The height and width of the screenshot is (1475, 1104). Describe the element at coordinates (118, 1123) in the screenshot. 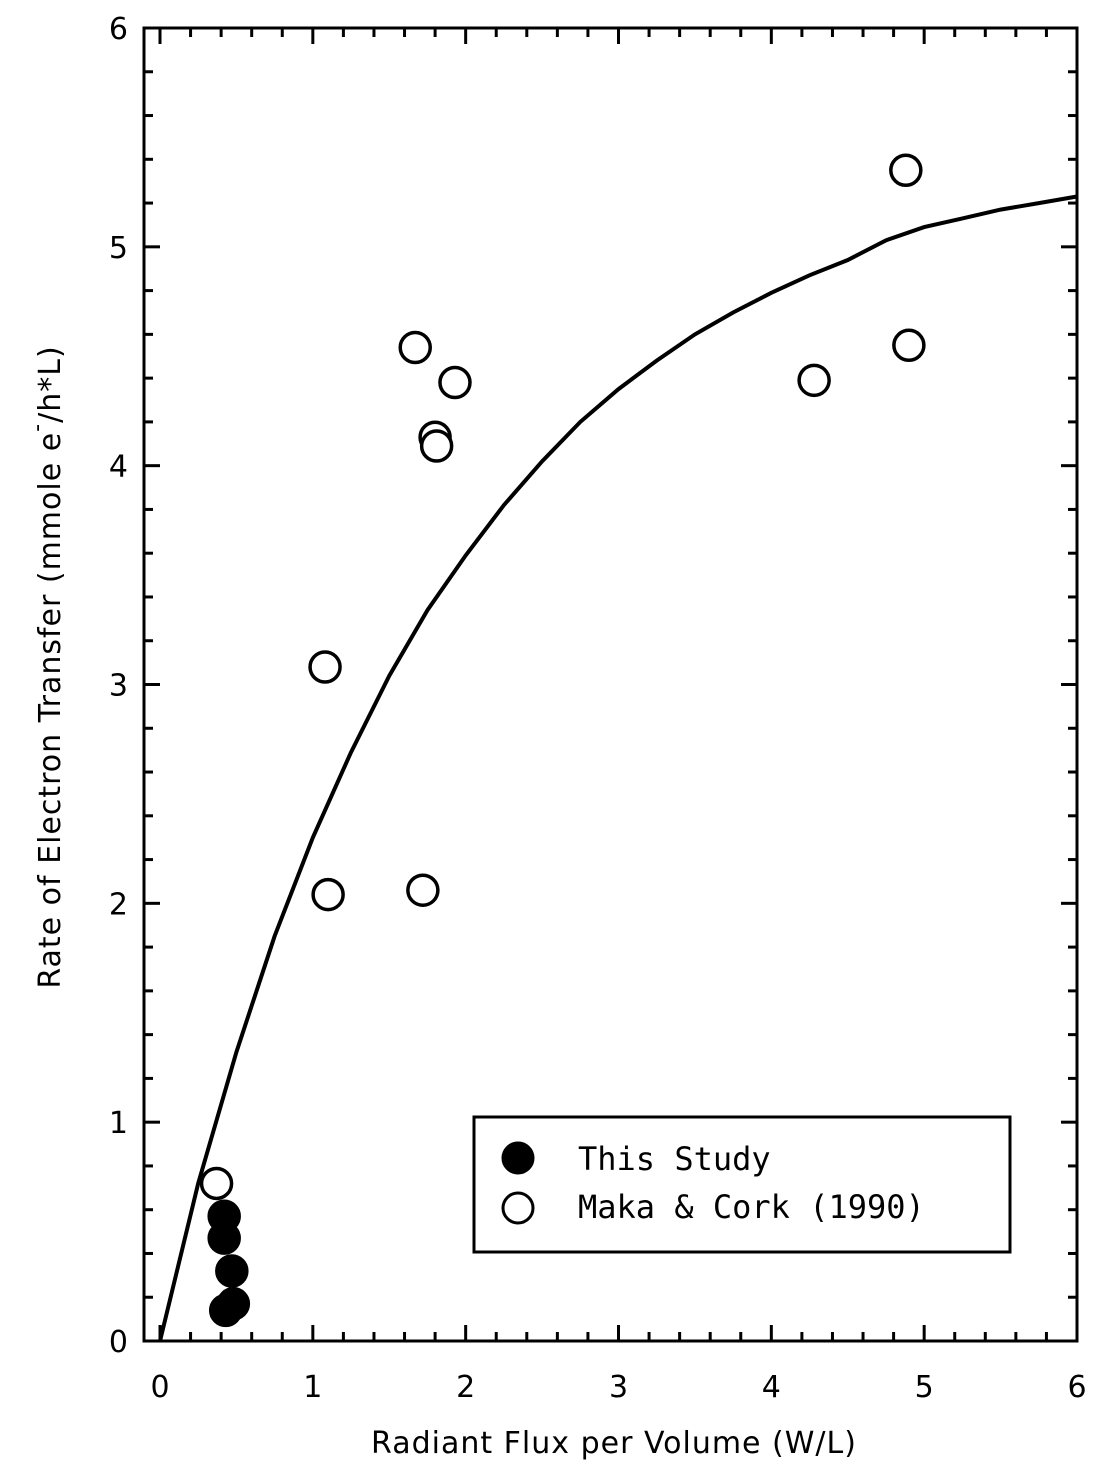

I see `y-tick-label: 1` at that location.